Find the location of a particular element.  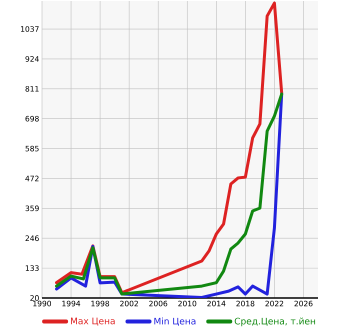

legend-label: Сред.Цена, т.йен is located at coordinates (275, 322).